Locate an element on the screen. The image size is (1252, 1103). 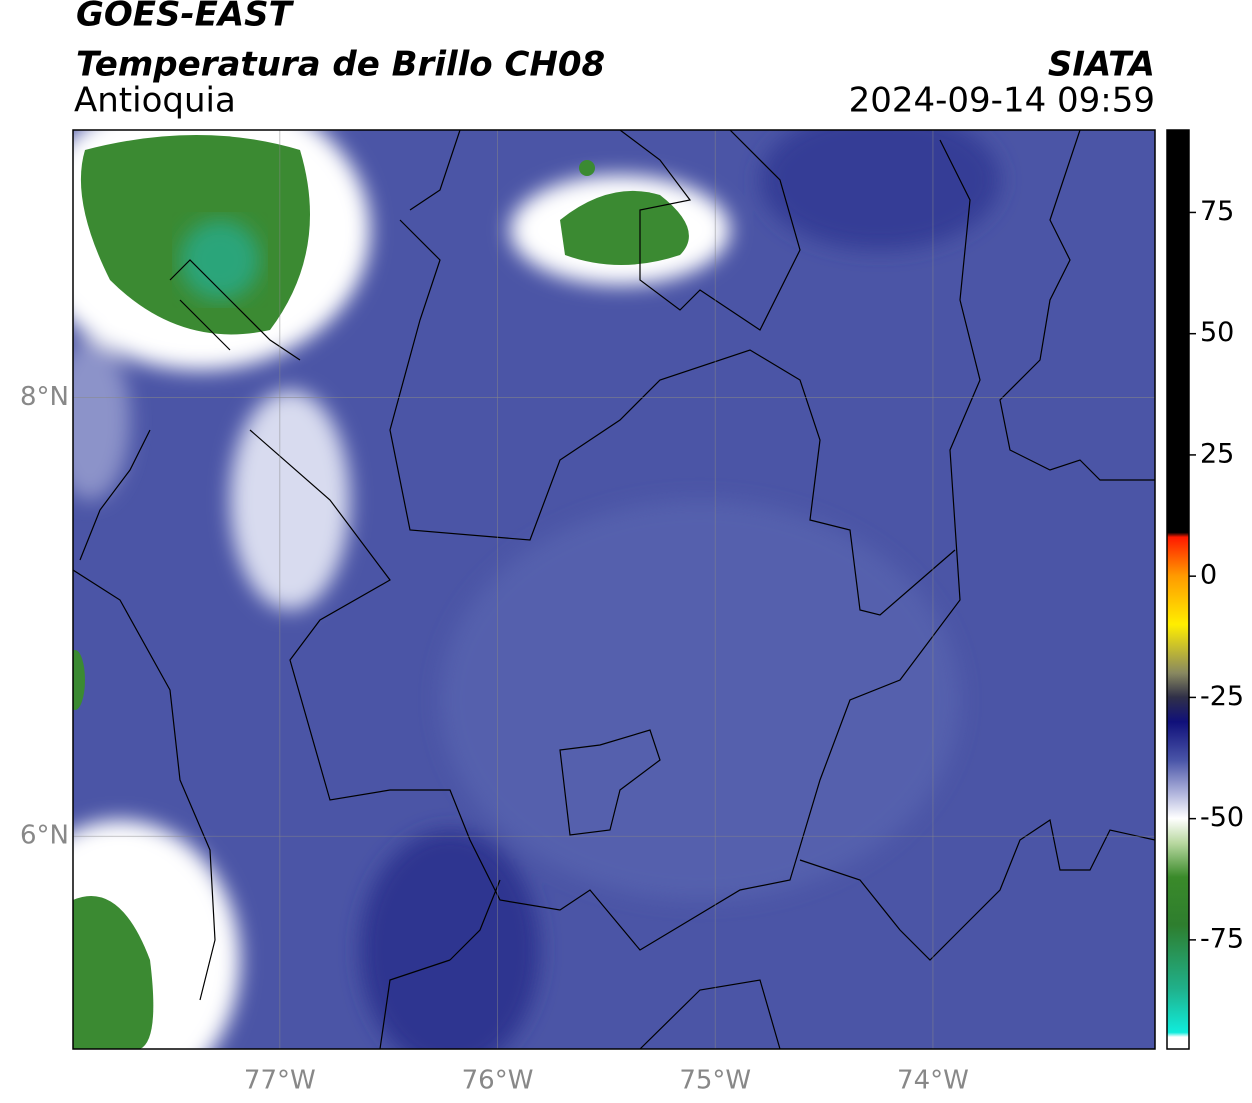
colorbar-tick-label: 75 is located at coordinates (1217, 211).